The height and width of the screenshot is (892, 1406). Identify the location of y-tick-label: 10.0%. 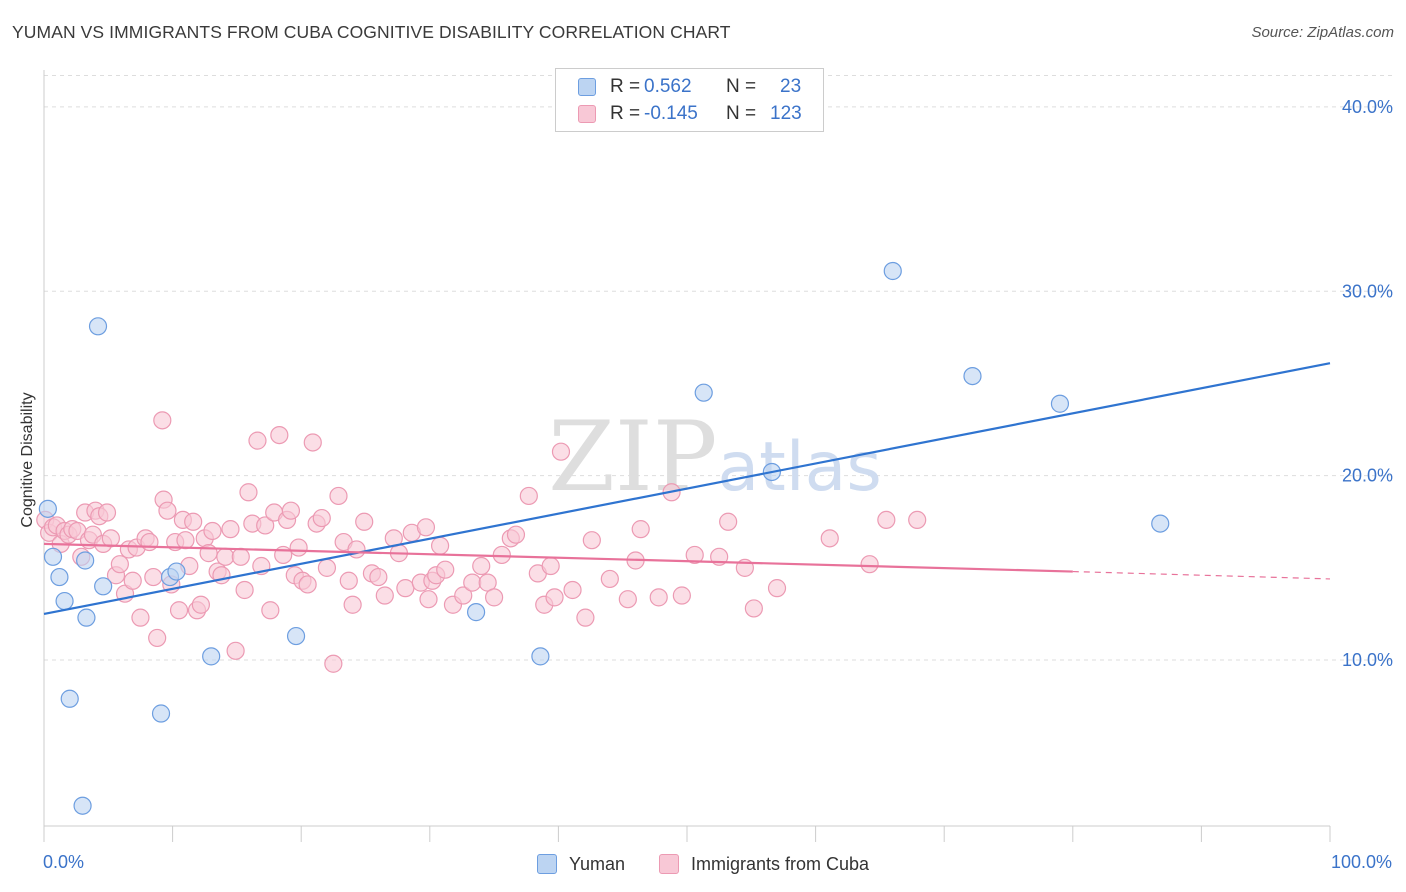
(1367, 660).